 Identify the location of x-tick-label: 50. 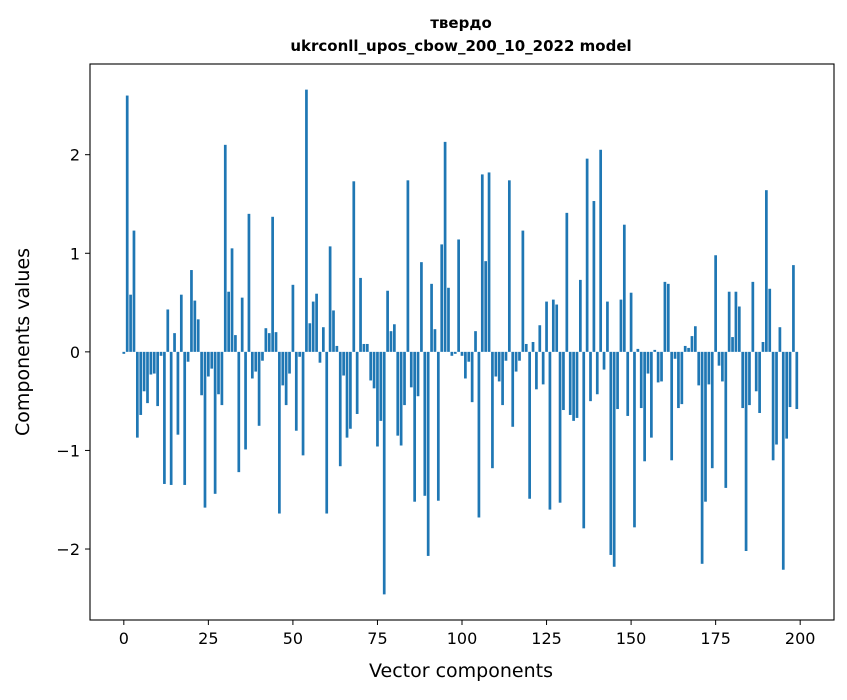
(293, 638).